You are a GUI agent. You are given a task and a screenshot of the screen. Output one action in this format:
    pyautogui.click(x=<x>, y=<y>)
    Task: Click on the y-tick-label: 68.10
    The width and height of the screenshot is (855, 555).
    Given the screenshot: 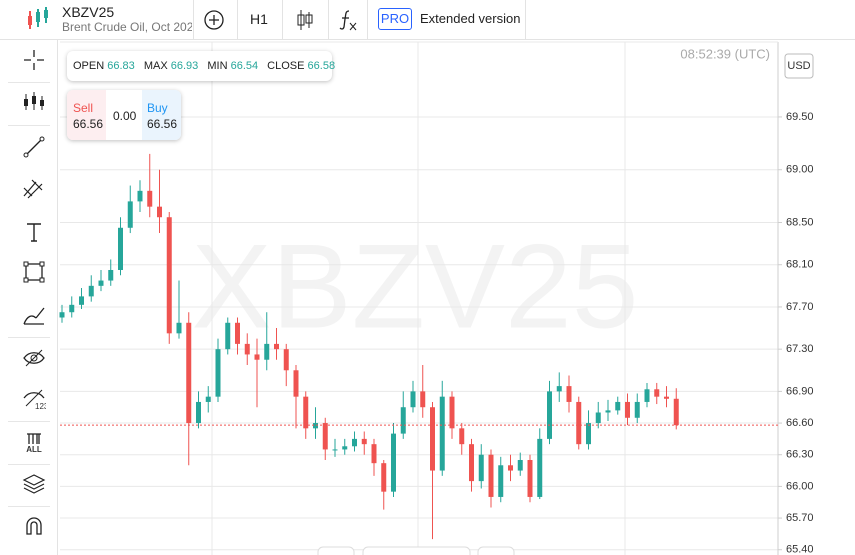 What is the action you would take?
    pyautogui.click(x=800, y=265)
    